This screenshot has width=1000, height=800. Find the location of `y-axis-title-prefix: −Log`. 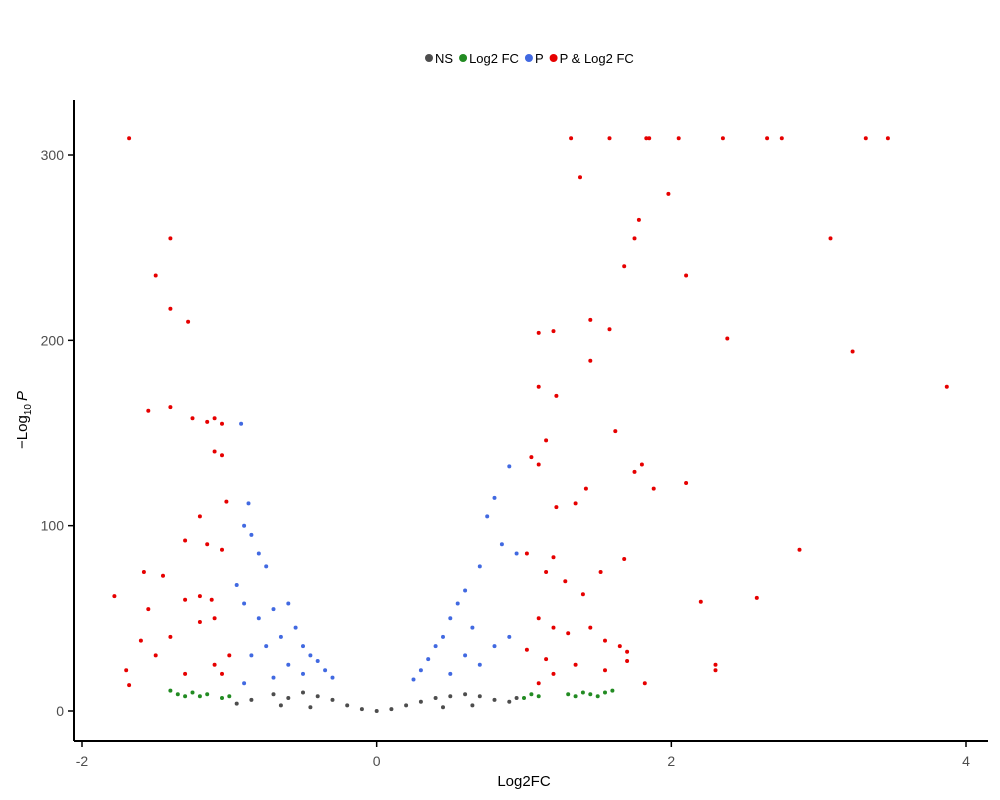

y-axis-title-prefix: −Log is located at coordinates (22, 432).